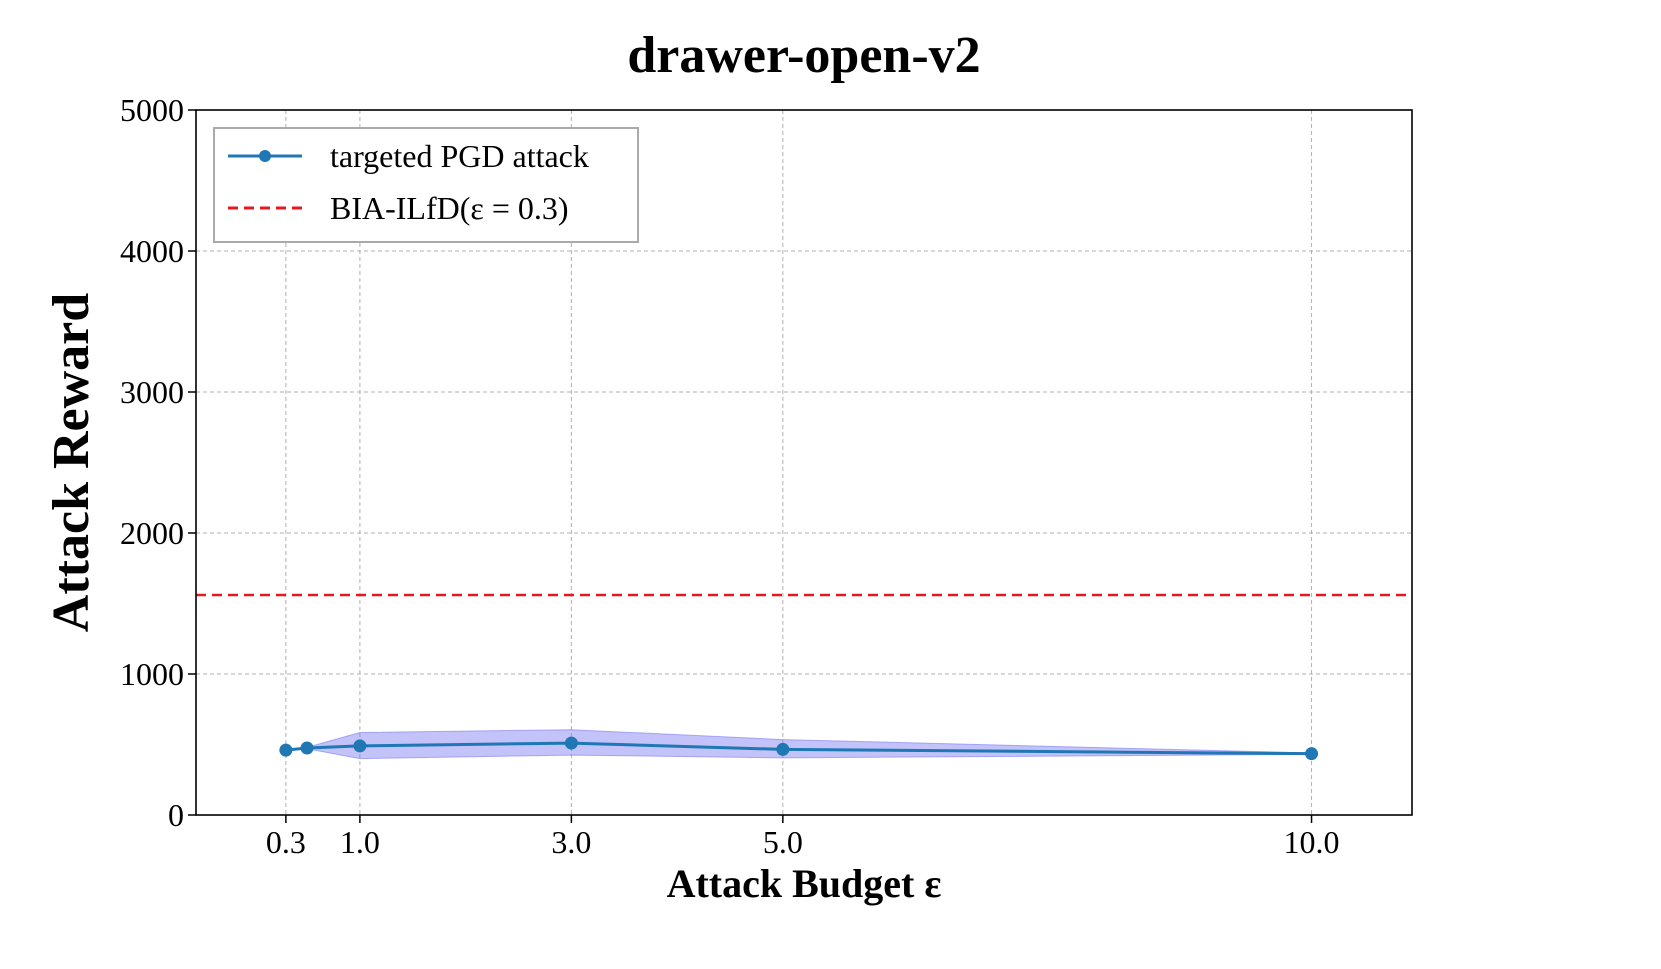  I want to click on x-tick-label-2: 3.0, so click(571, 842).